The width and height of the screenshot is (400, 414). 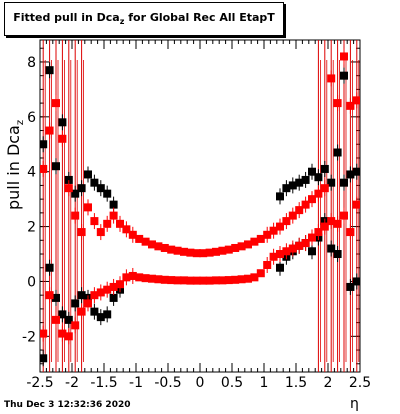 What do you see at coordinates (31, 63) in the screenshot?
I see `y-tick-label: 8` at bounding box center [31, 63].